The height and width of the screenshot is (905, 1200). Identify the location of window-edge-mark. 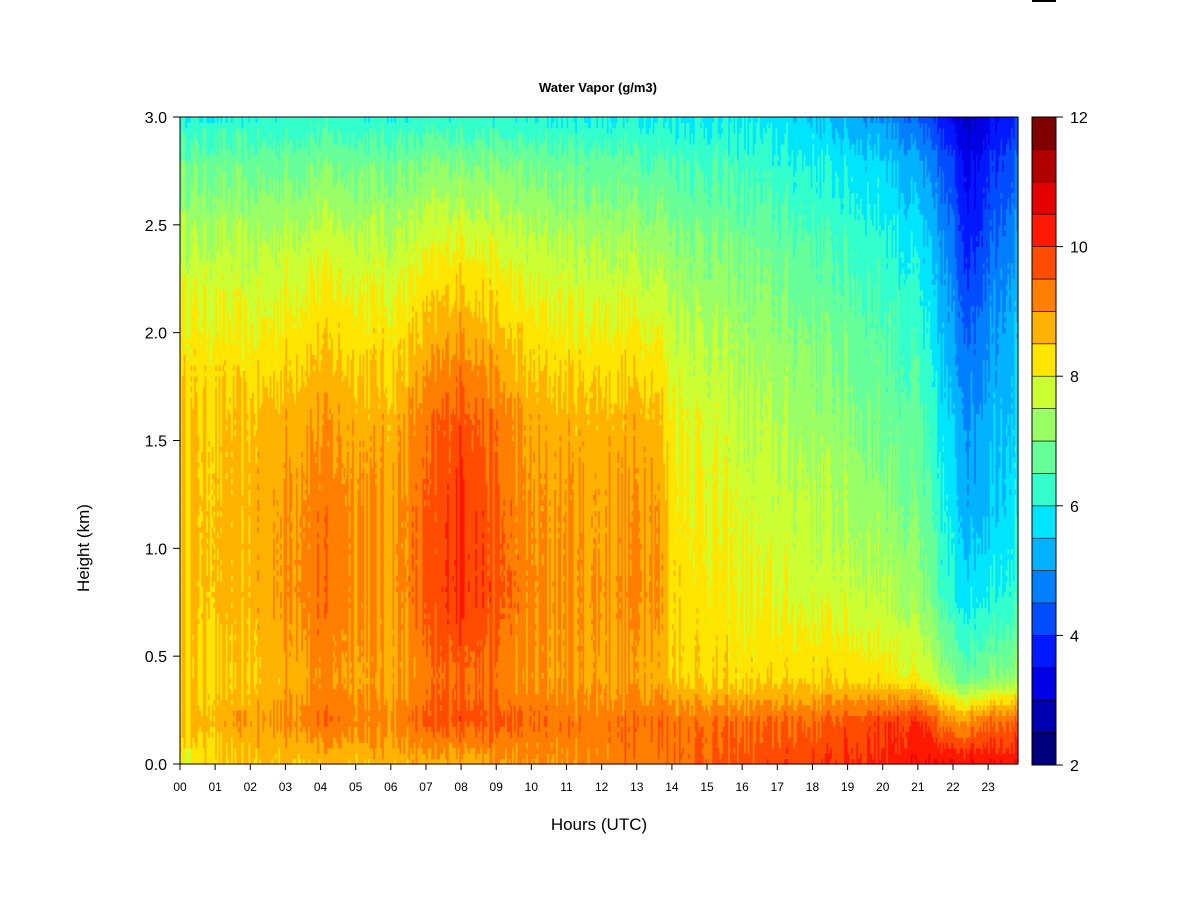
(1044, 1).